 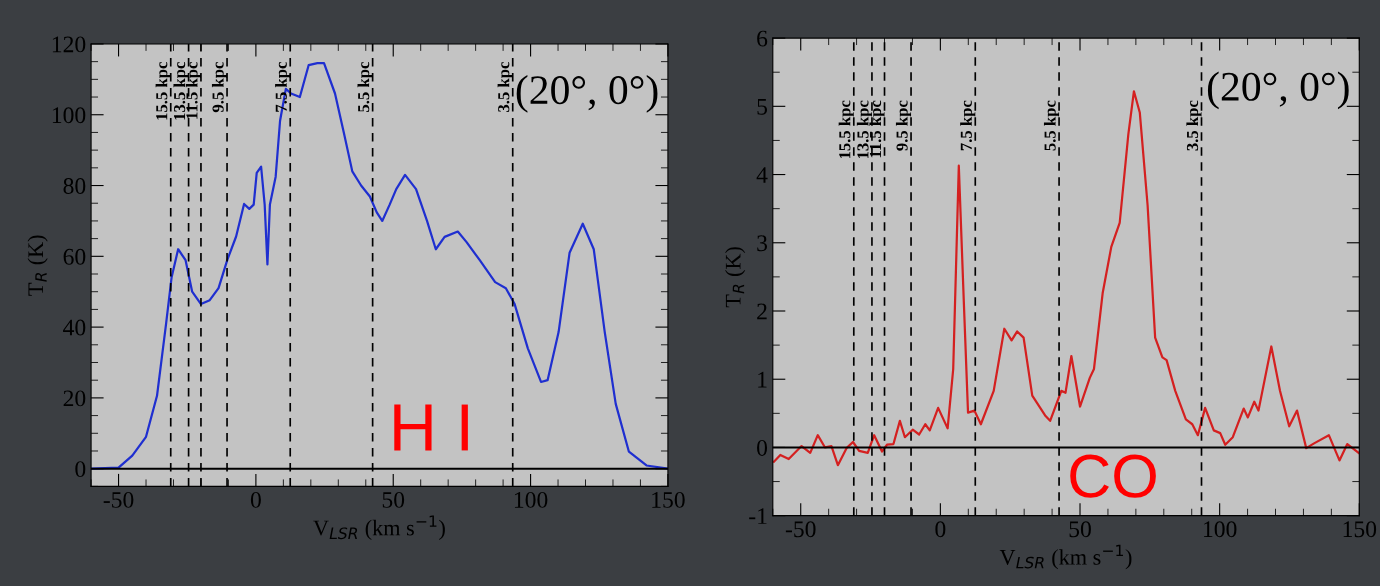 I want to click on y-tick-label: 6, so click(x=762, y=38).